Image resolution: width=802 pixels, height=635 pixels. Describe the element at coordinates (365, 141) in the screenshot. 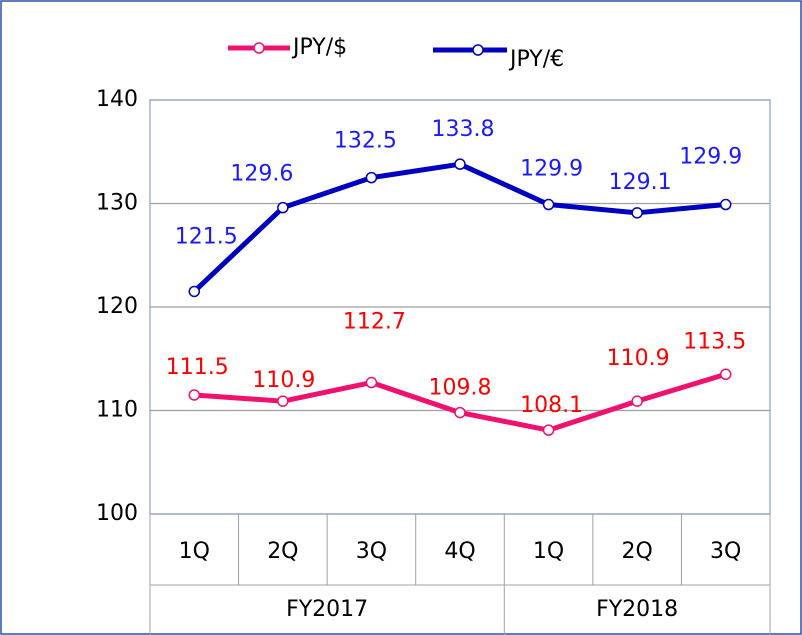

I see `data-label: 132.5` at that location.